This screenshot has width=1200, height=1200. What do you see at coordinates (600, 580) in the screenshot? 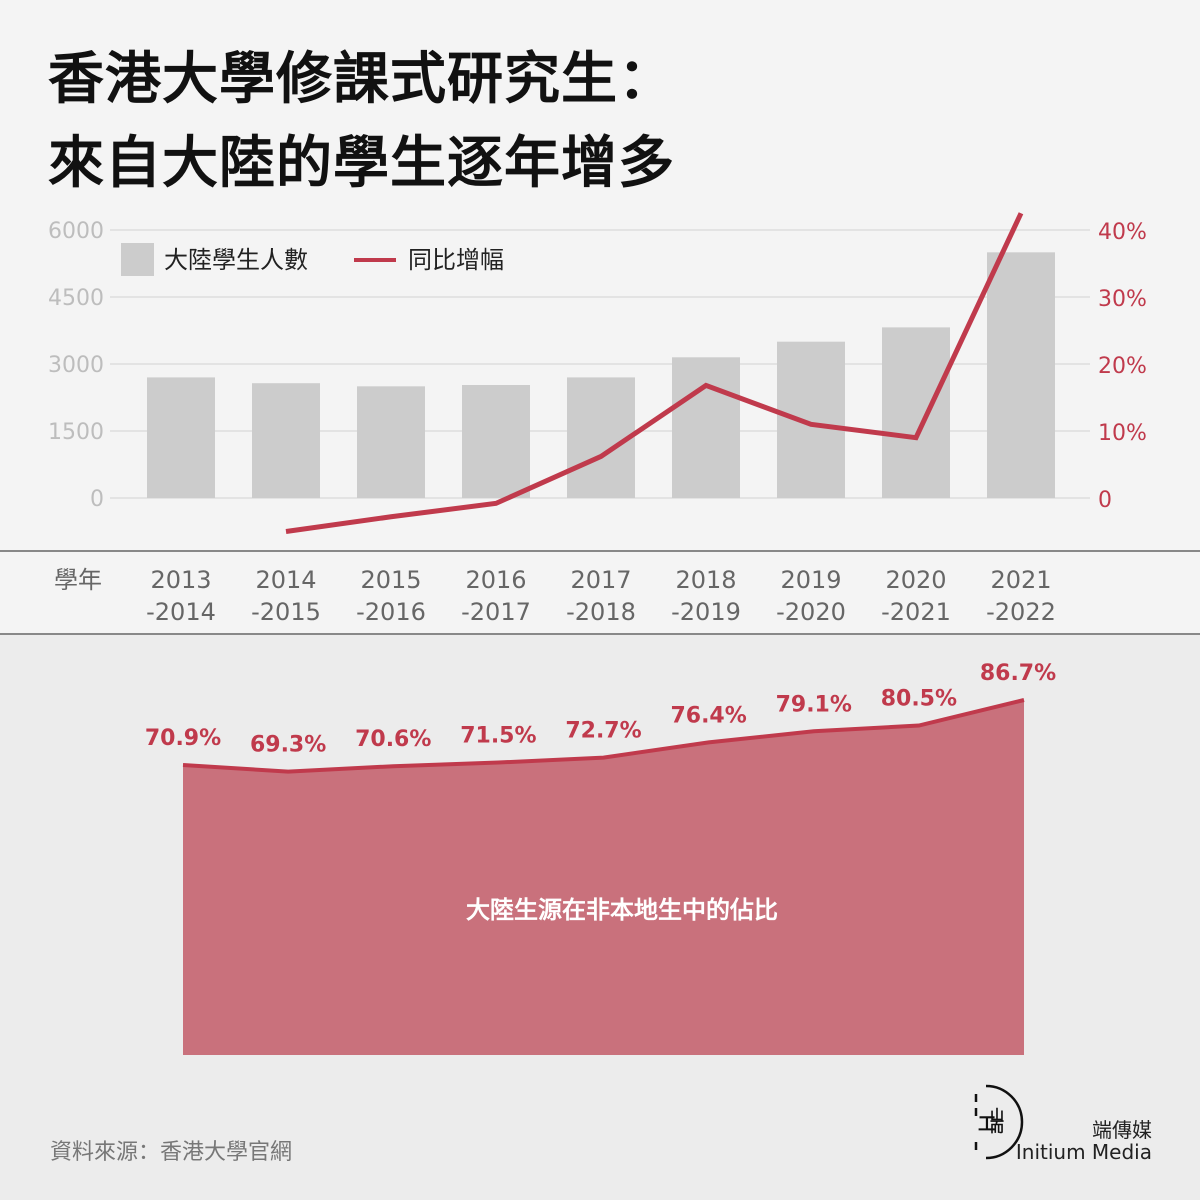
I see `x-tick-label-year: 2017` at bounding box center [600, 580].